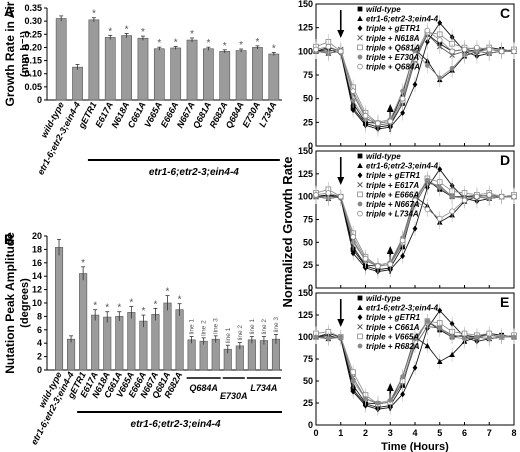 The height and width of the screenshot is (452, 520). Describe the element at coordinates (392, 214) in the screenshot. I see `legend-entry: triple + L734A` at that location.